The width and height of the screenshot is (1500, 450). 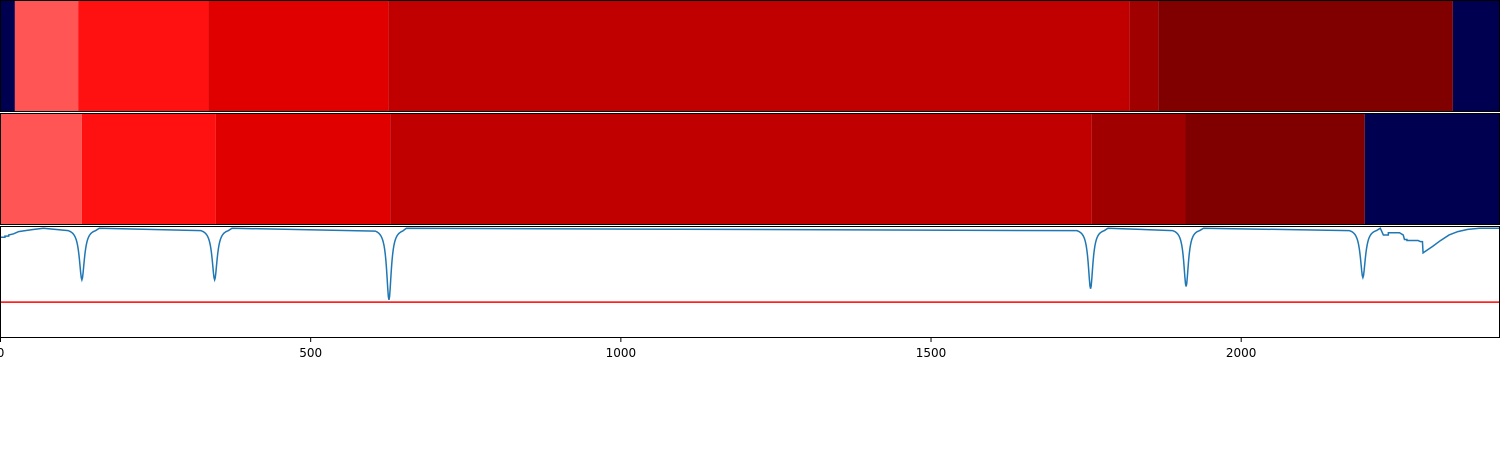 What do you see at coordinates (1241, 353) in the screenshot?
I see `x-tick-label-4: 2000` at bounding box center [1241, 353].